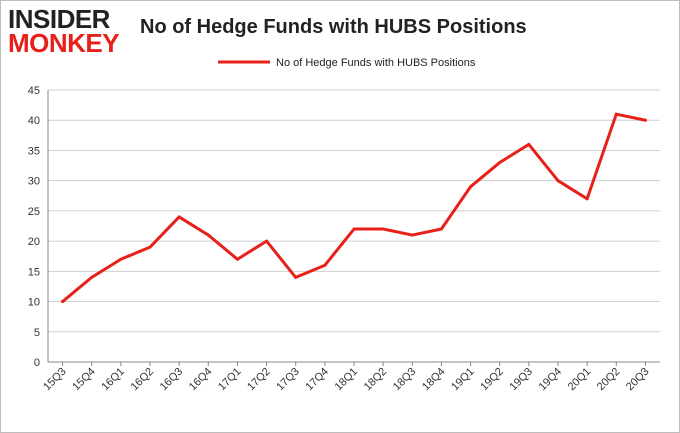 This screenshot has width=680, height=433. What do you see at coordinates (34, 151) in the screenshot?
I see `y-tick-label: 35` at bounding box center [34, 151].